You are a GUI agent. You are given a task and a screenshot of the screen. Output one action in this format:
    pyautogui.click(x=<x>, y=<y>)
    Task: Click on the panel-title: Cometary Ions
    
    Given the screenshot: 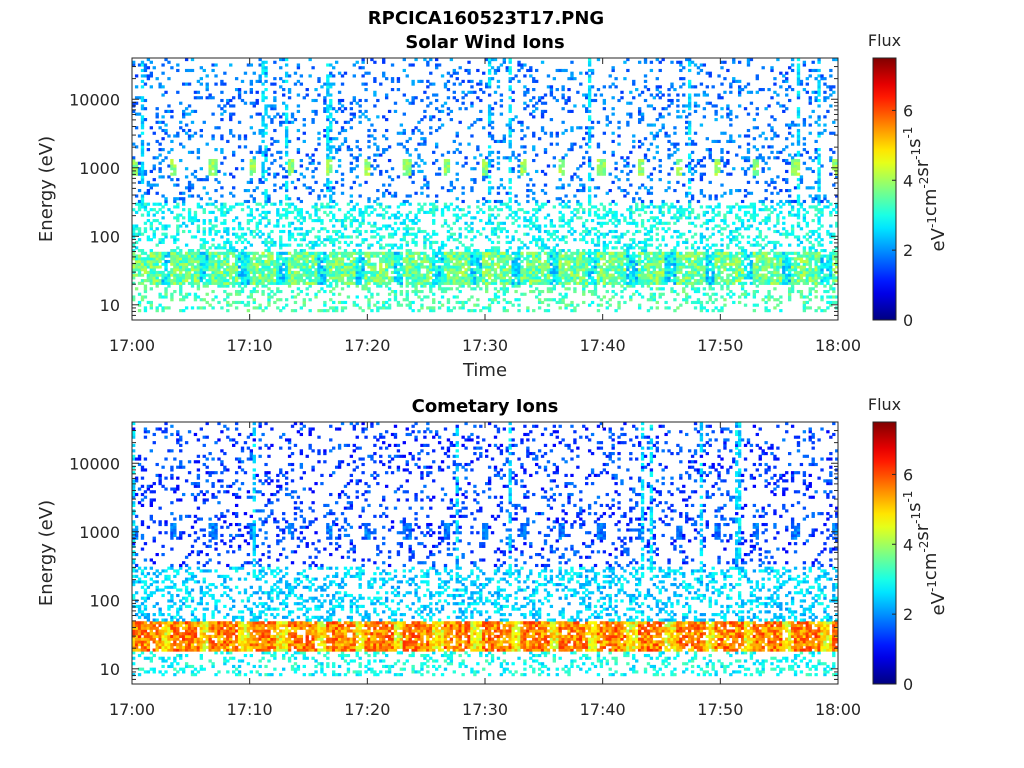 What is the action you would take?
    pyautogui.click(x=485, y=406)
    